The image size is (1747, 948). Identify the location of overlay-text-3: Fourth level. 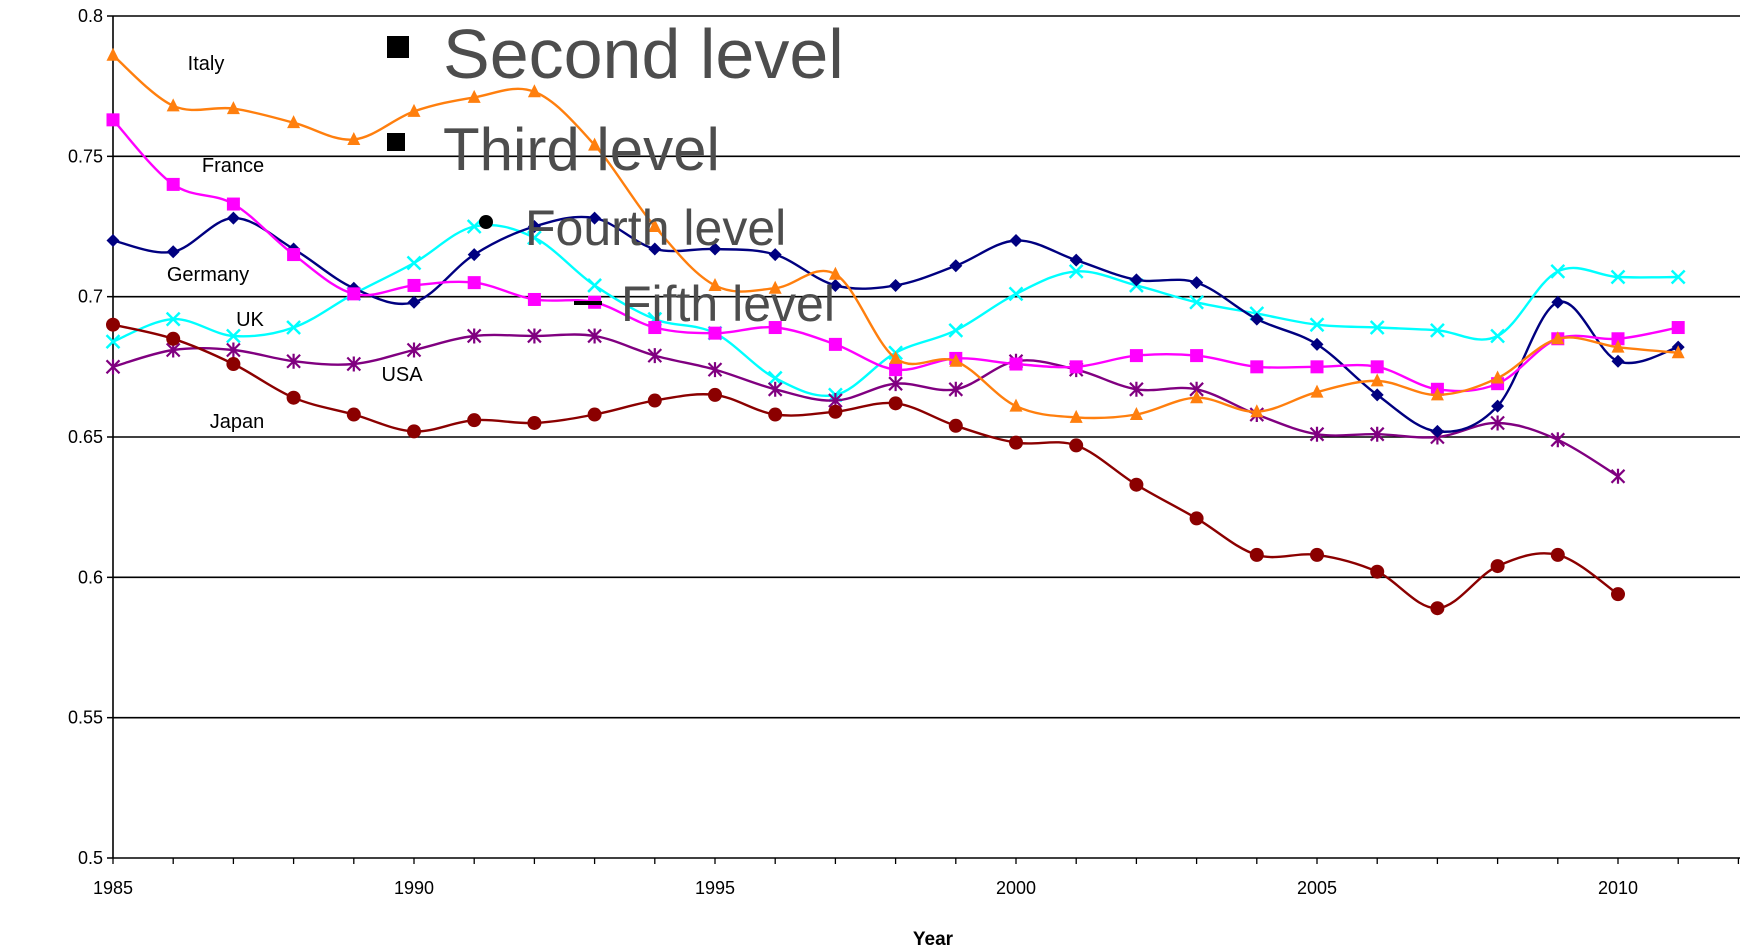
(655, 228).